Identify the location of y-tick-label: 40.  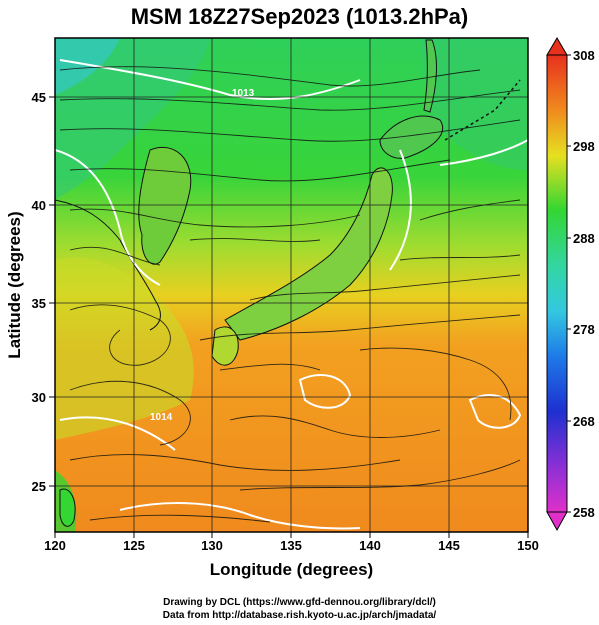
(39, 205).